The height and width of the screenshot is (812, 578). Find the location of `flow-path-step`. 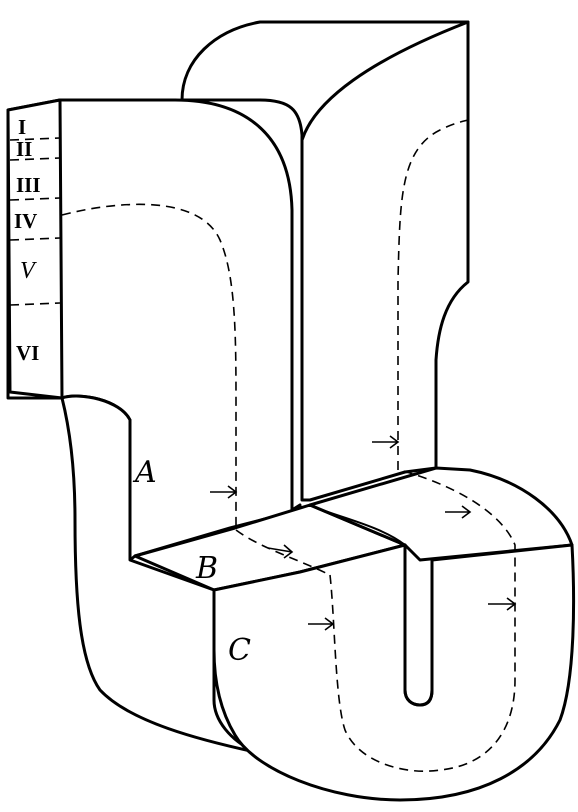

flow-path-step is located at coordinates (283, 552).